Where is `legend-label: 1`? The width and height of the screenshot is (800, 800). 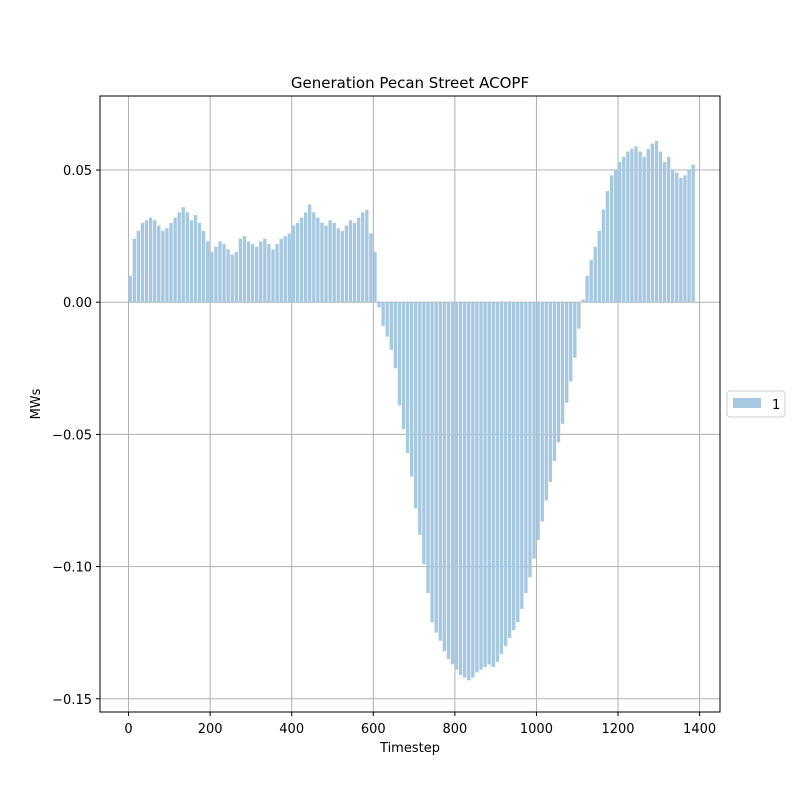
legend-label: 1 is located at coordinates (776, 405).